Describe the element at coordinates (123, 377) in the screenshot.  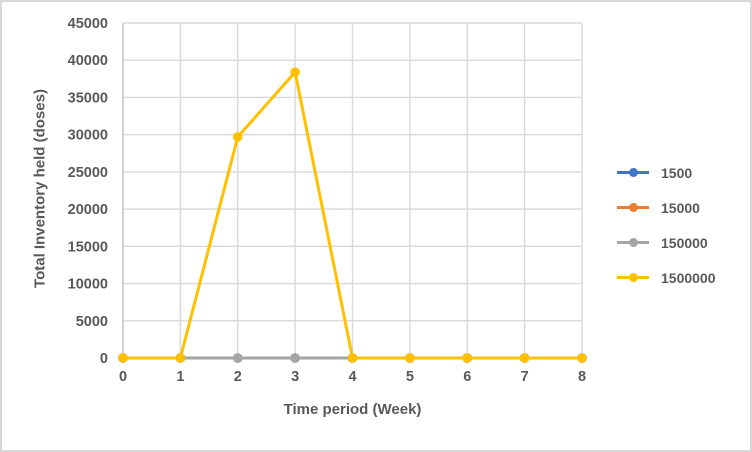
I see `x-tick-label: 0` at that location.